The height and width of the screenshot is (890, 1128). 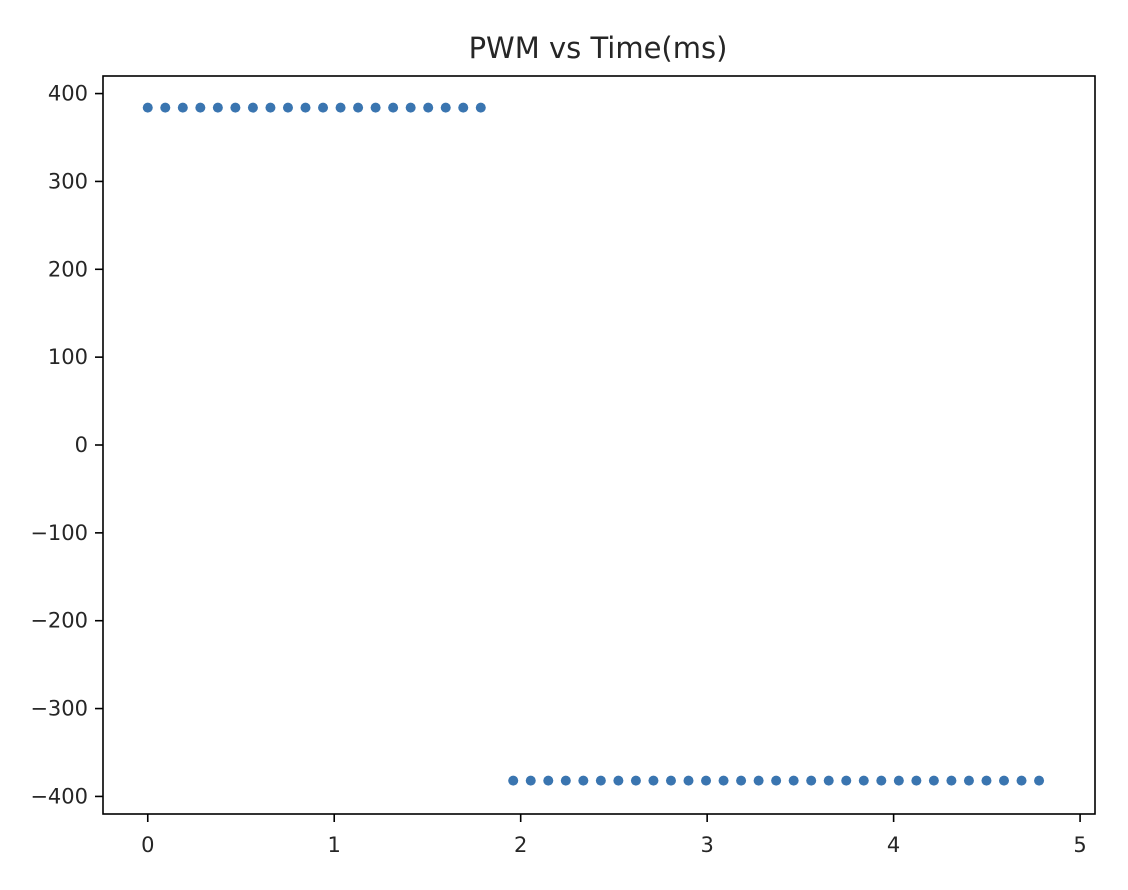 What do you see at coordinates (68, 94) in the screenshot?
I see `y-tick-label: 400` at bounding box center [68, 94].